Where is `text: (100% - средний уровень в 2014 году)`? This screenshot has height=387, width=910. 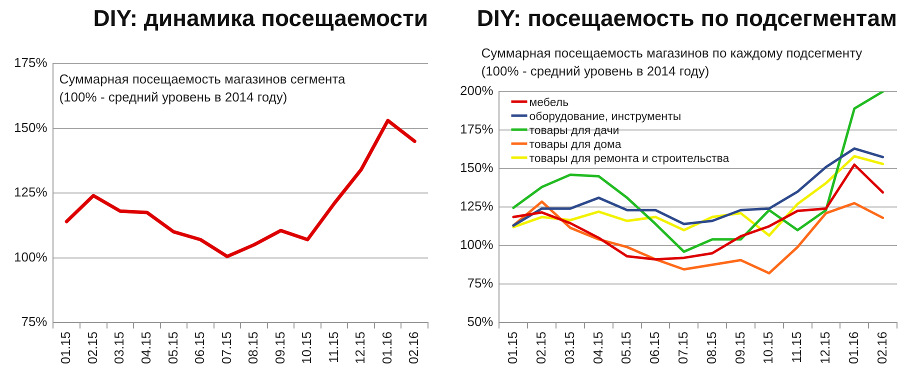 text: (100% - средний уровень в 2014 году) is located at coordinates (595, 71).